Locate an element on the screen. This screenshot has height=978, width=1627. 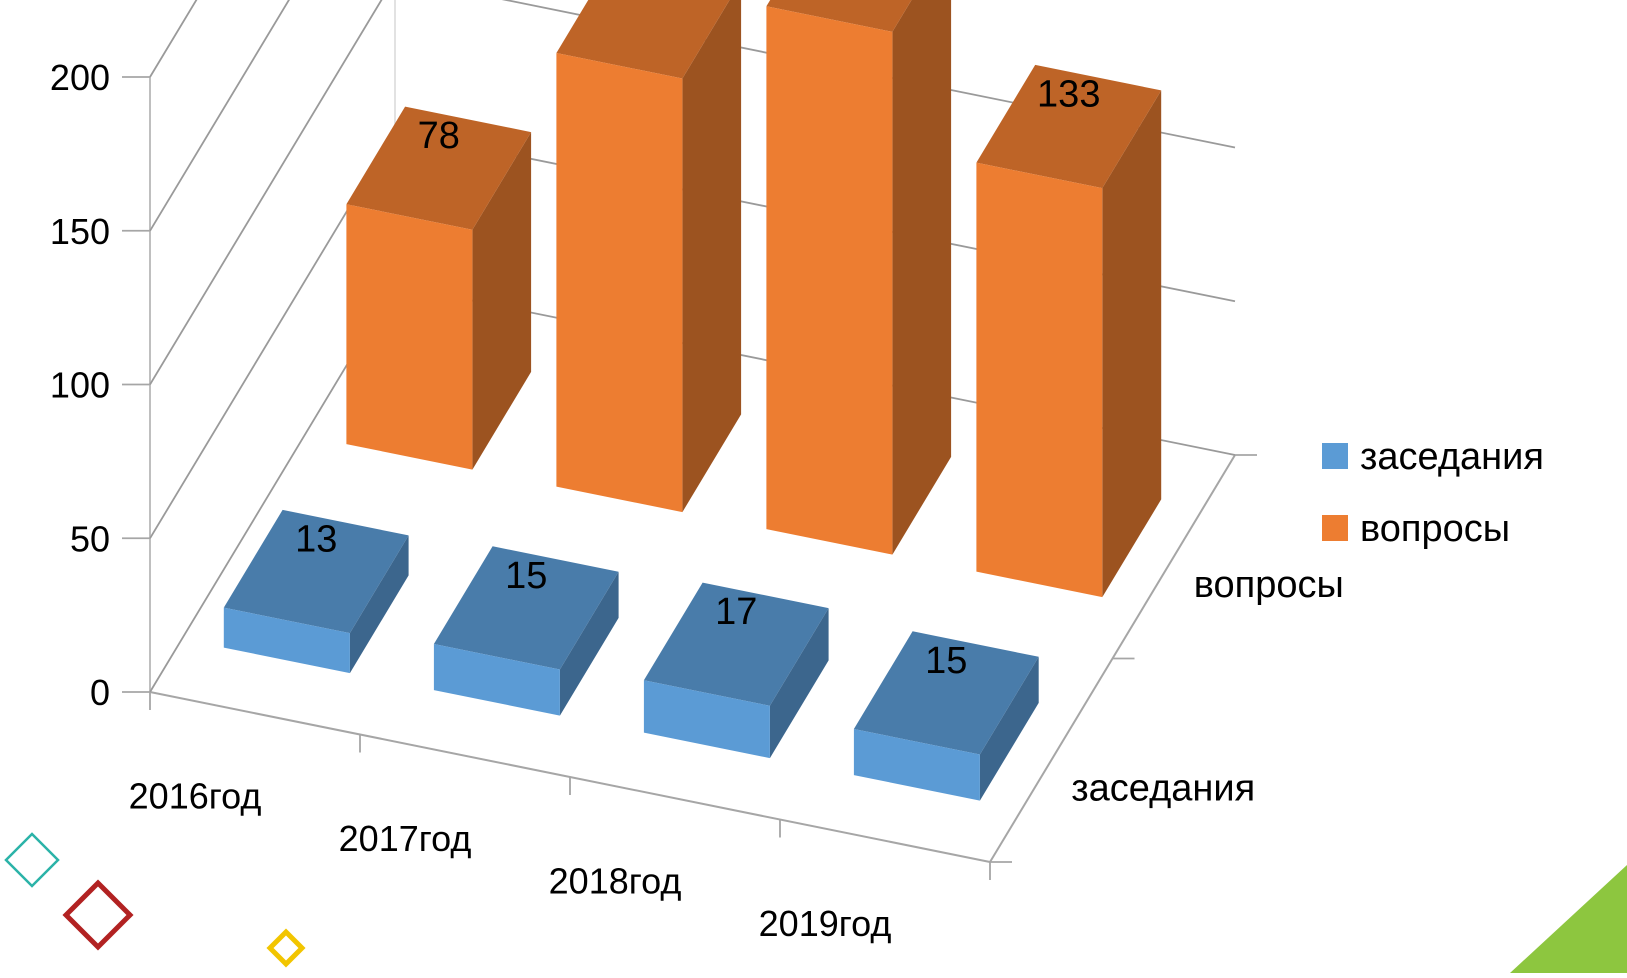
data-label: 133 is located at coordinates (1068, 95).